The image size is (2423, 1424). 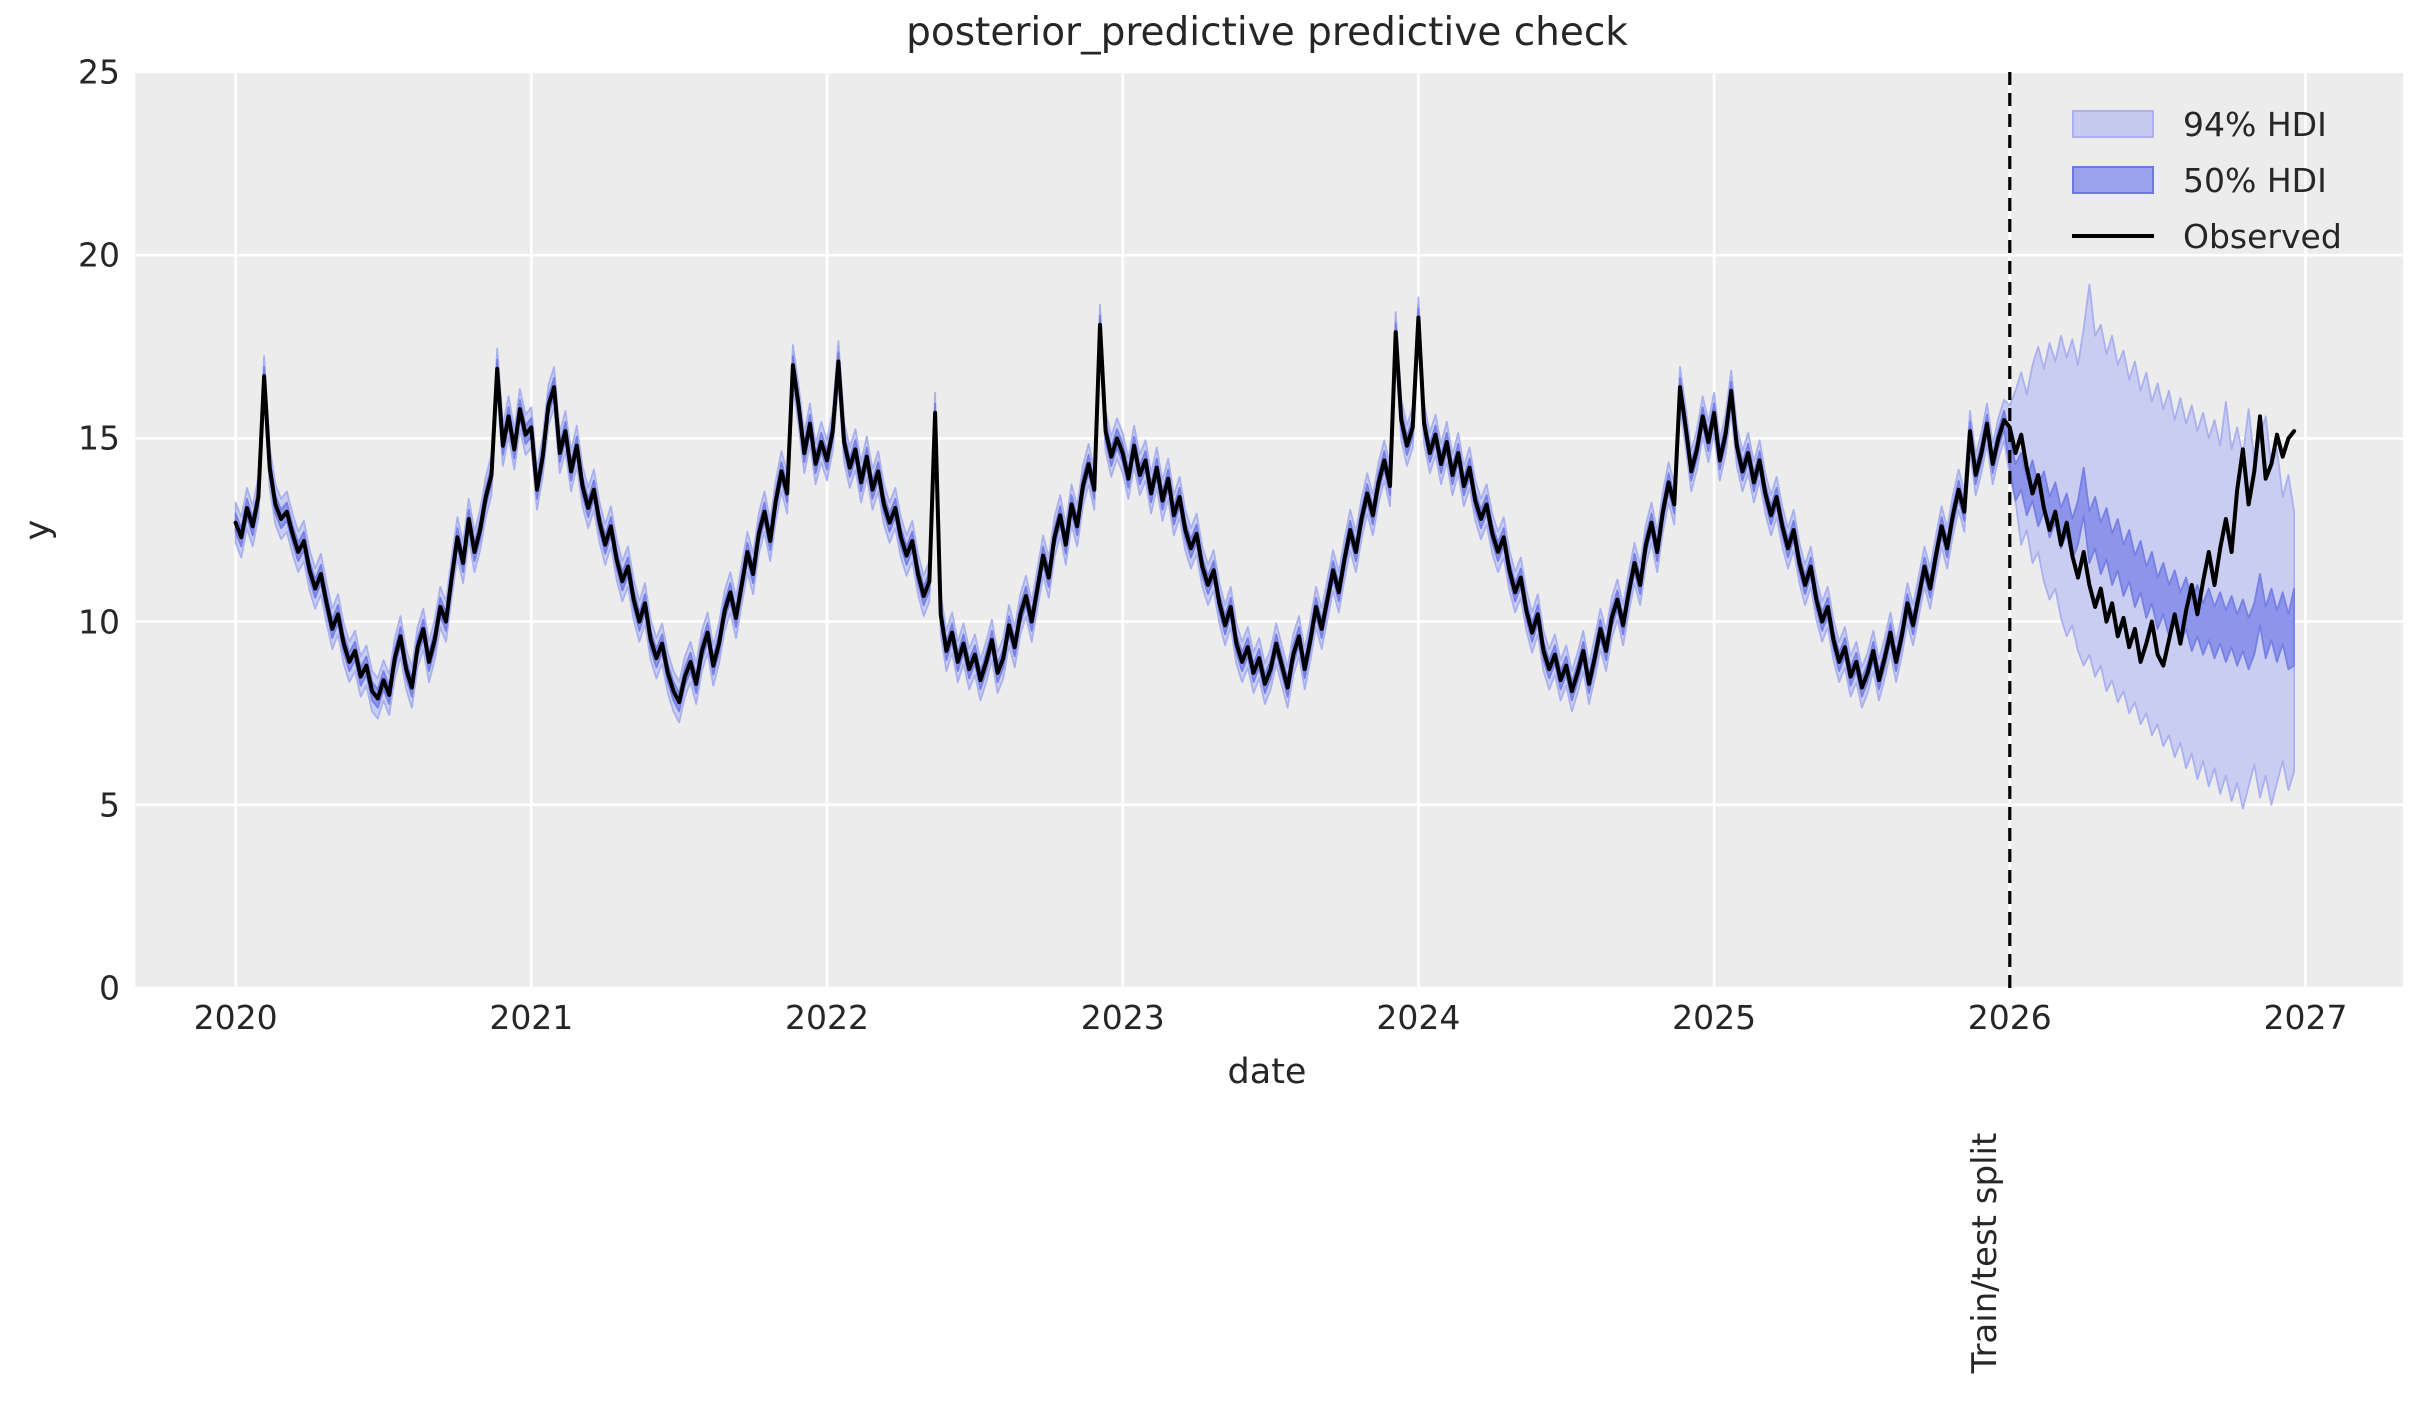 I want to click on y-tick-label: 5, so click(x=109, y=805).